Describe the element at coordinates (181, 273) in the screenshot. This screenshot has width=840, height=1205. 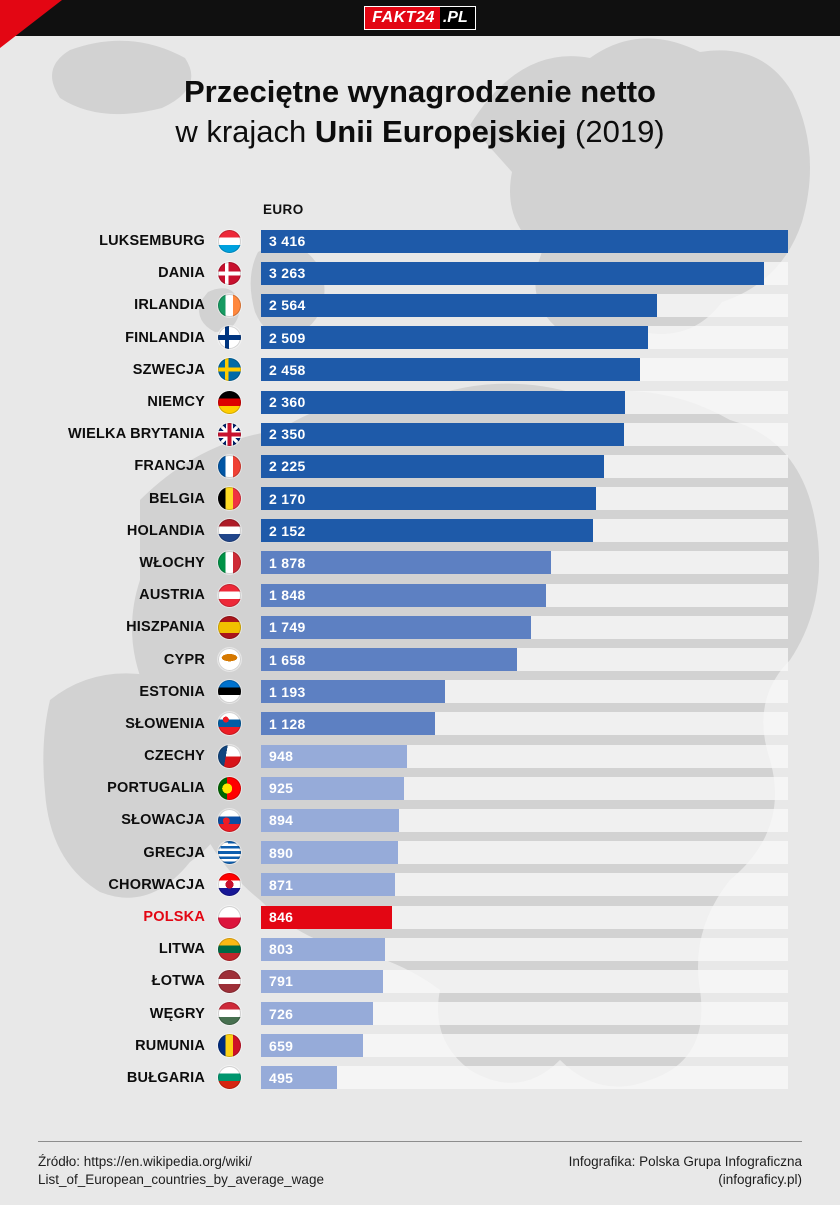
I see `country-label: DANIA` at that location.